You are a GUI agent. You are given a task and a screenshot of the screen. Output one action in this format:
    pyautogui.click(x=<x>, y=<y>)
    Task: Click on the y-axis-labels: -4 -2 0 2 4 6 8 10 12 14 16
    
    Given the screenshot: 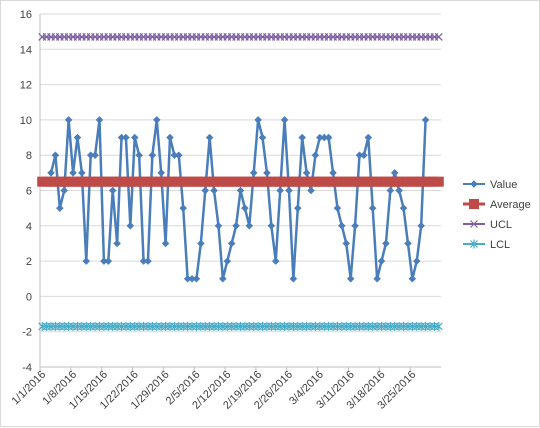 What is the action you would take?
    pyautogui.click(x=26, y=191)
    